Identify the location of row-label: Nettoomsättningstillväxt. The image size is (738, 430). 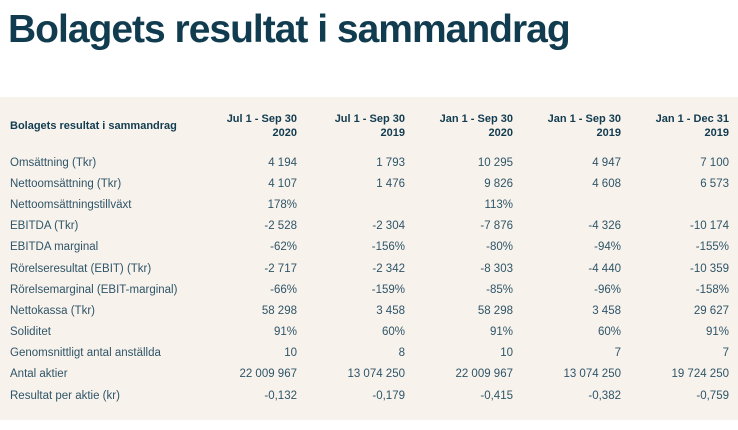
(71, 204).